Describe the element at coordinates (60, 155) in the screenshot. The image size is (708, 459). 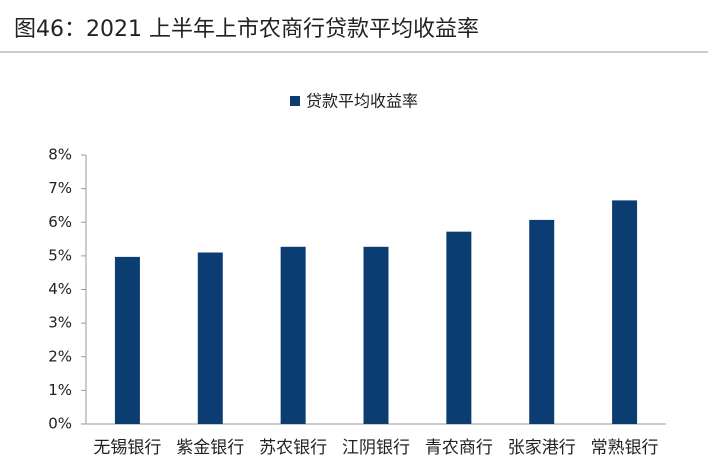
I see `y-tick-label: 8%` at that location.